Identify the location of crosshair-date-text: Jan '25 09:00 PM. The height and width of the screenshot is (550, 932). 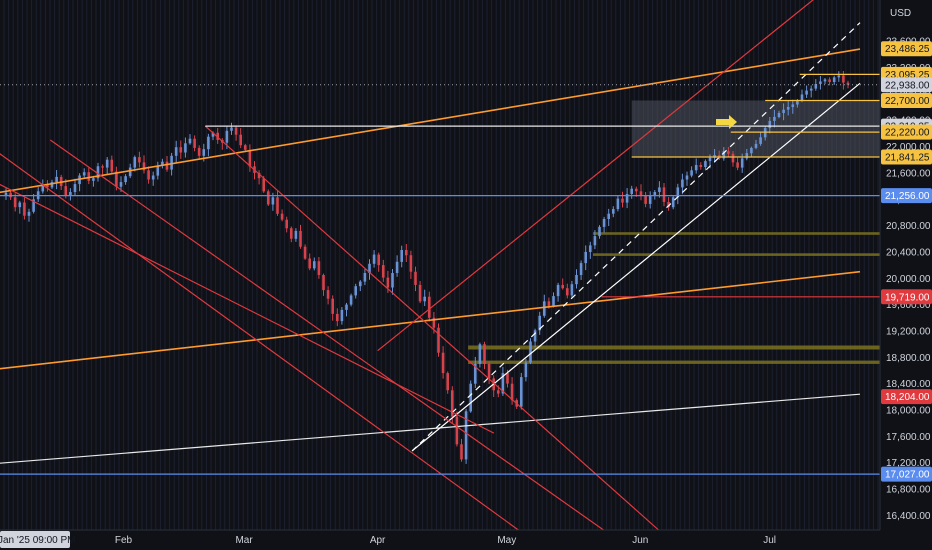
(38, 540).